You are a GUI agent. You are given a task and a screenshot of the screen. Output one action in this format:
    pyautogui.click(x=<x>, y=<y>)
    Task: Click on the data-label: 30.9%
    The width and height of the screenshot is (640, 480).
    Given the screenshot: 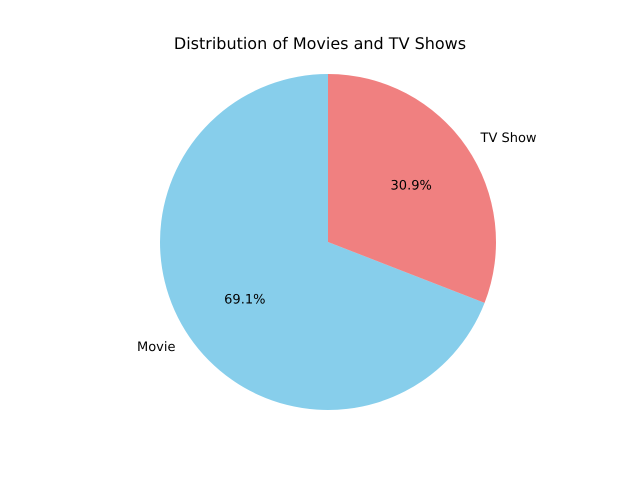 What is the action you would take?
    pyautogui.click(x=411, y=186)
    